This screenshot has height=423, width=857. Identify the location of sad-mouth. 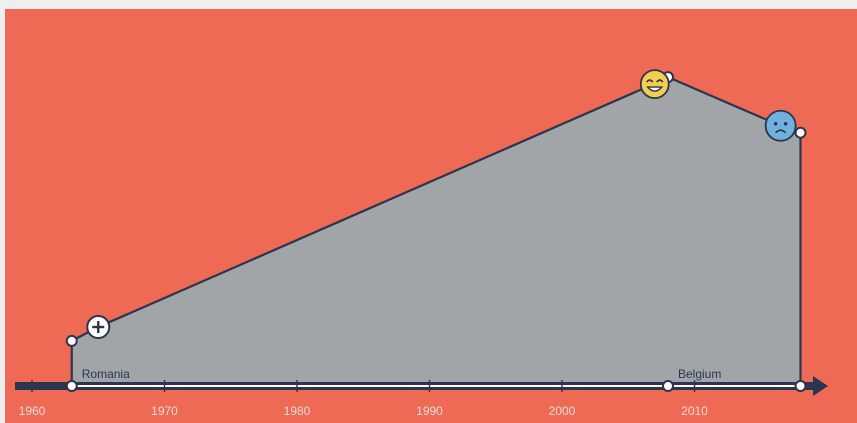
(781, 131).